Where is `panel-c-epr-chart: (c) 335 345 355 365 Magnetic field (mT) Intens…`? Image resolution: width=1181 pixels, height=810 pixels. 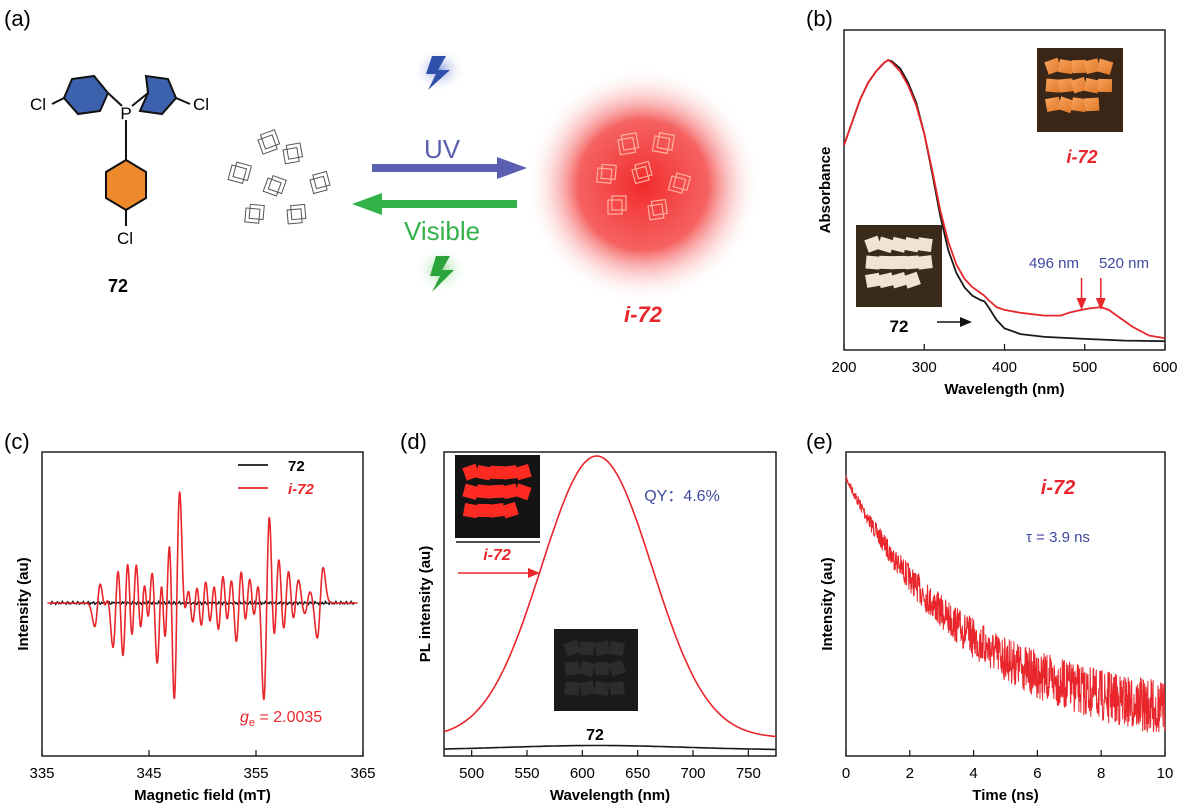
panel-c-epr-chart: (c) 335 345 355 365 Magnetic field (mT) Intens… is located at coordinates (190, 616).